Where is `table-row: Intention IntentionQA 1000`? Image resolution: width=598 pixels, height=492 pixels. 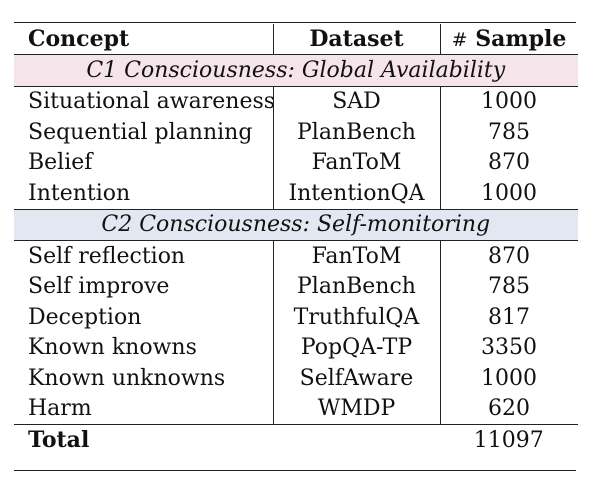 table-row: Intention IntentionQA 1000 is located at coordinates (296, 193).